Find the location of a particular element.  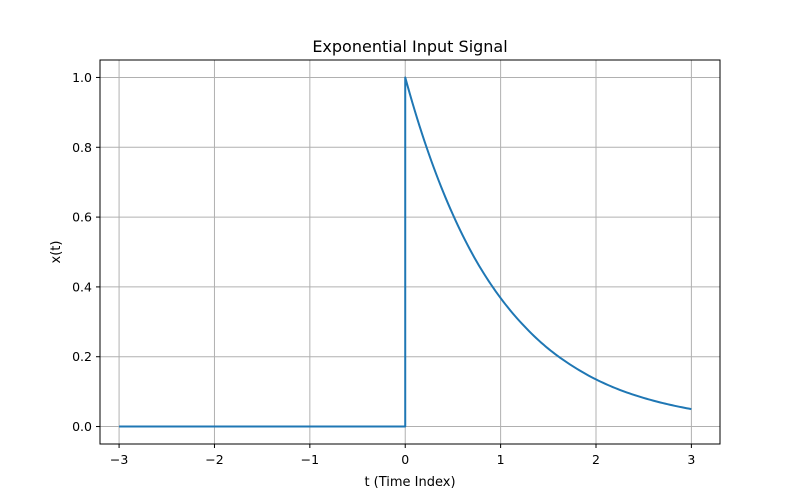

y-tick-label: 0.8 is located at coordinates (82, 147).